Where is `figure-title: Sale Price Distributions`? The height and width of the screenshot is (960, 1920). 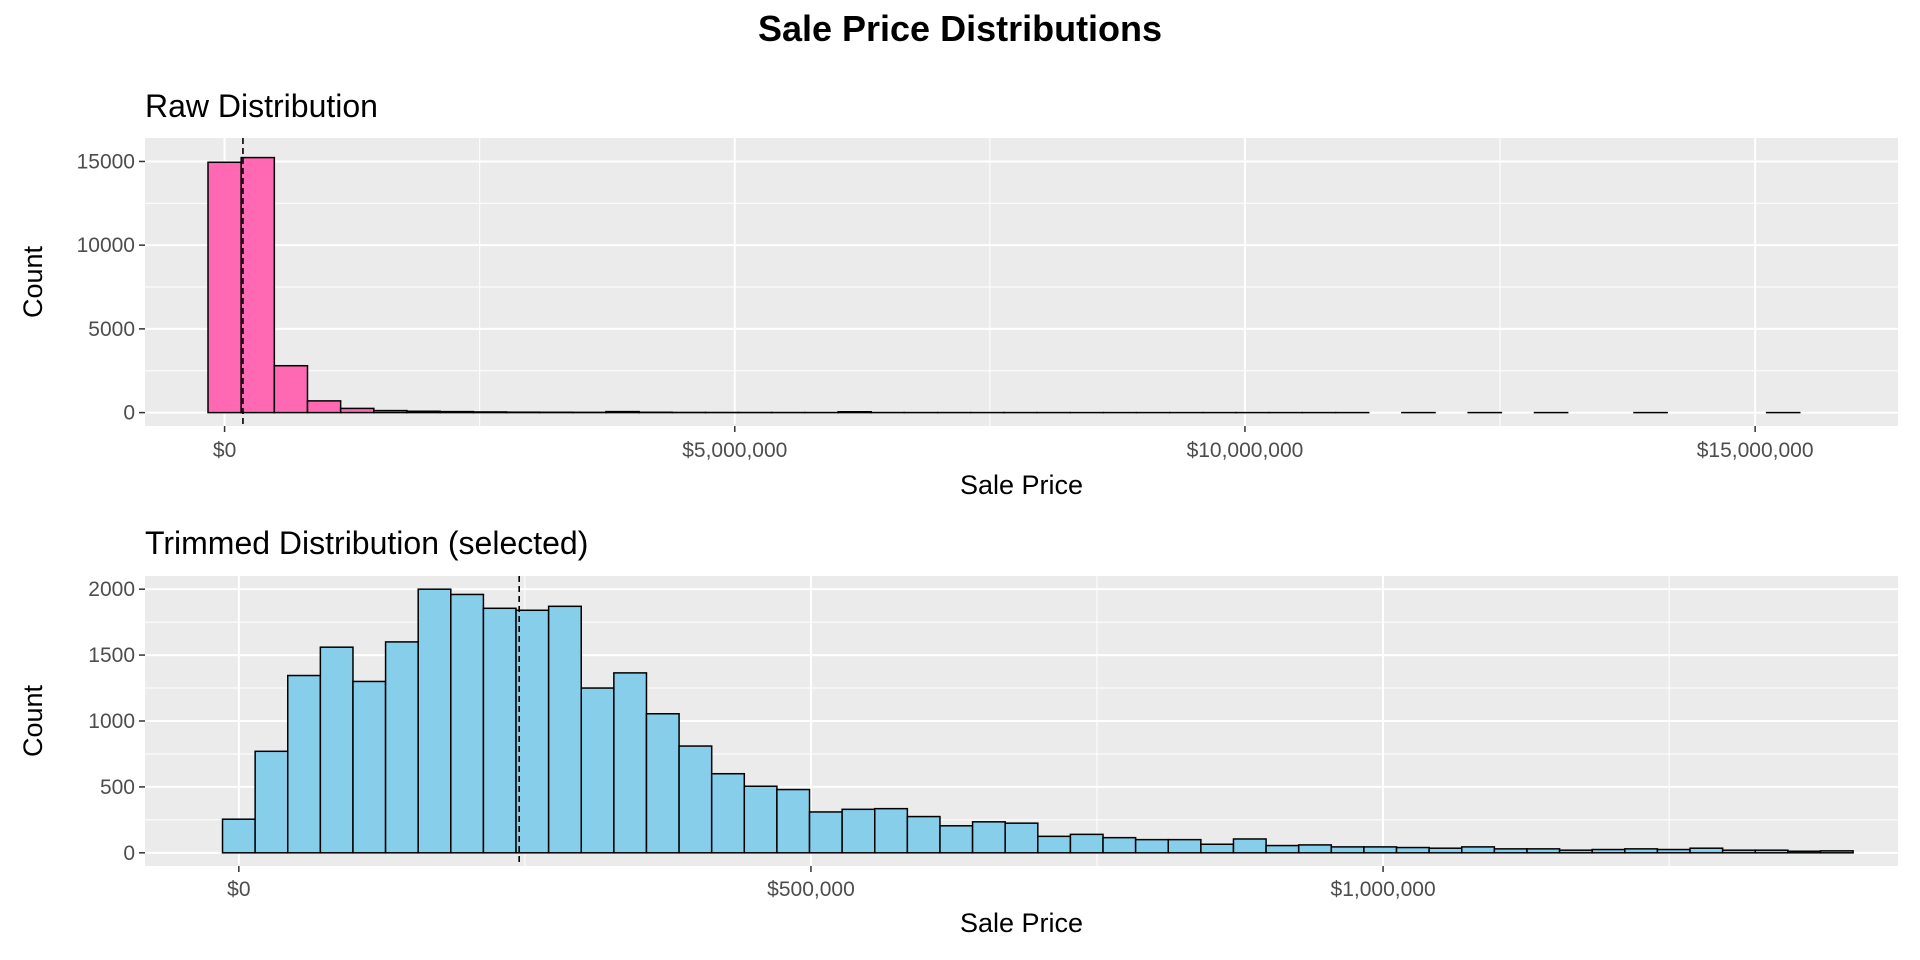
figure-title: Sale Price Distributions is located at coordinates (960, 28).